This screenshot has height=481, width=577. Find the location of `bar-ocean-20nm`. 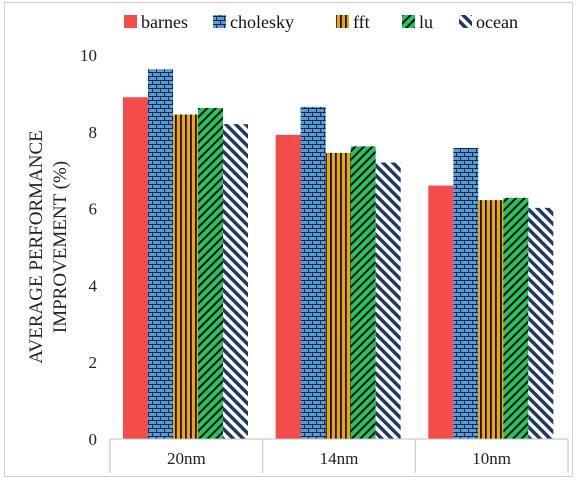

bar-ocean-20nm is located at coordinates (235, 282).